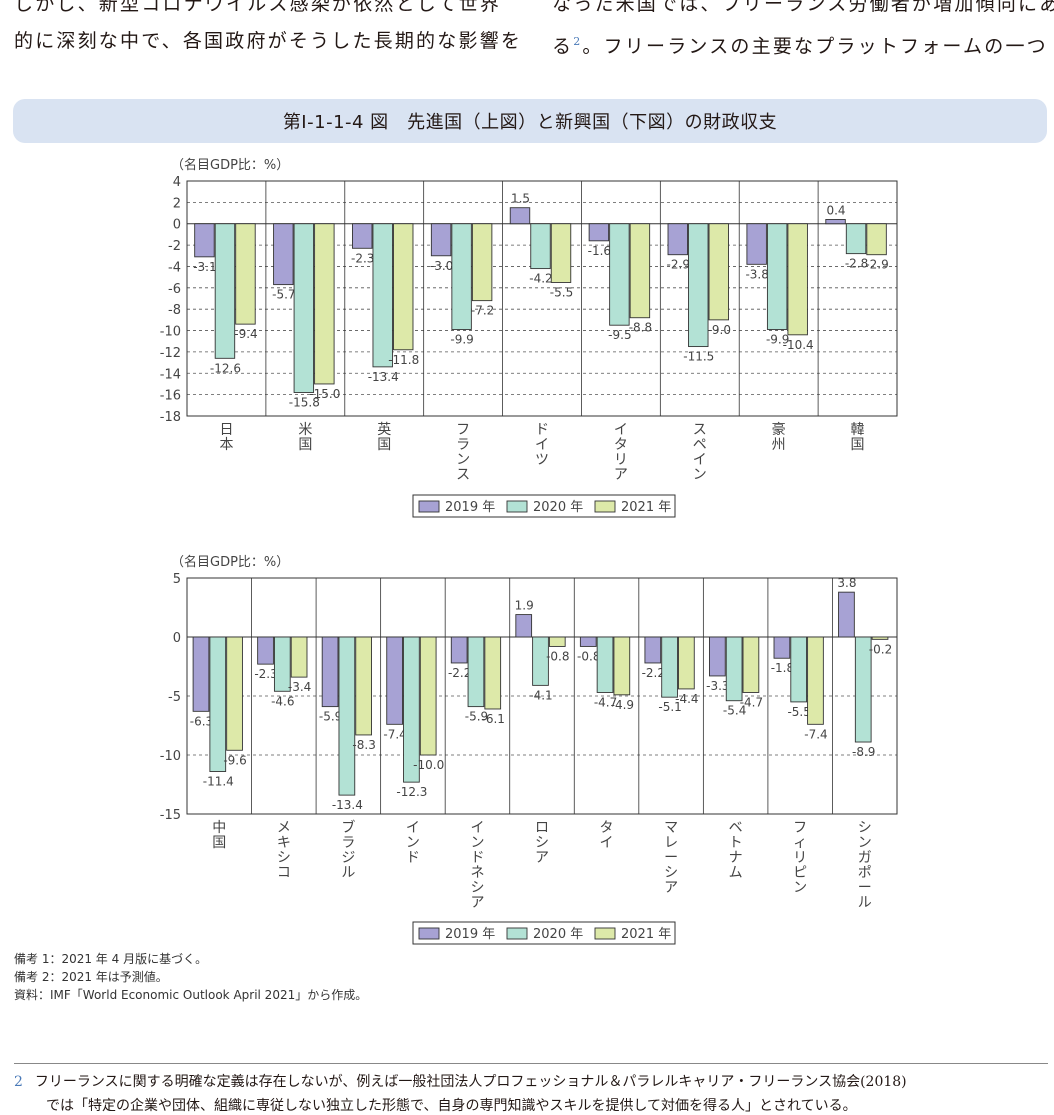 This screenshot has width=1054, height=1115. Describe the element at coordinates (177, 203) in the screenshot. I see `y-tick-label: 2` at that location.